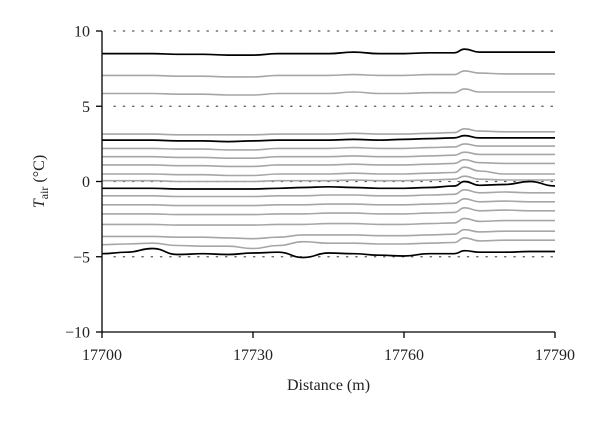 This screenshot has width=600, height=421. I want to click on y-axis-title-symbol: T, so click(39, 203).